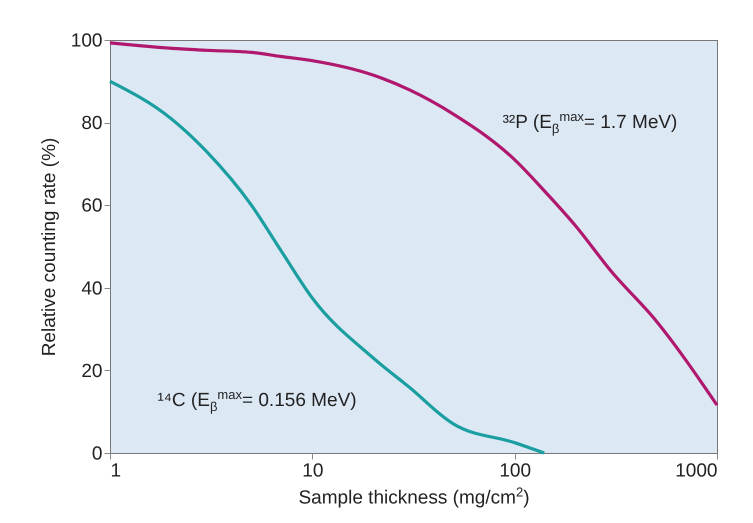  I want to click on y-tick-label: 20, so click(91, 371).